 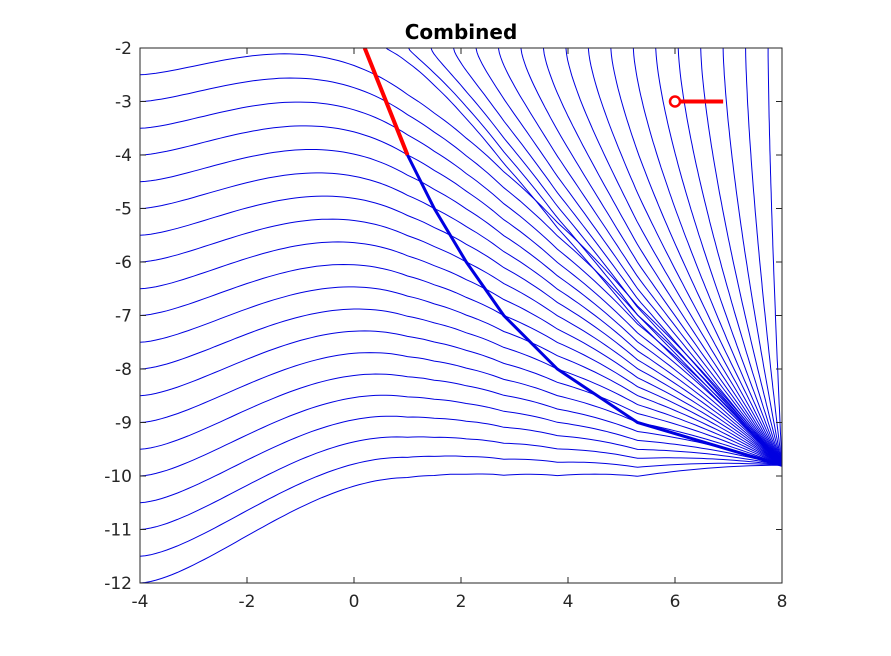 I want to click on y-tick-label: -3, so click(x=123, y=103).